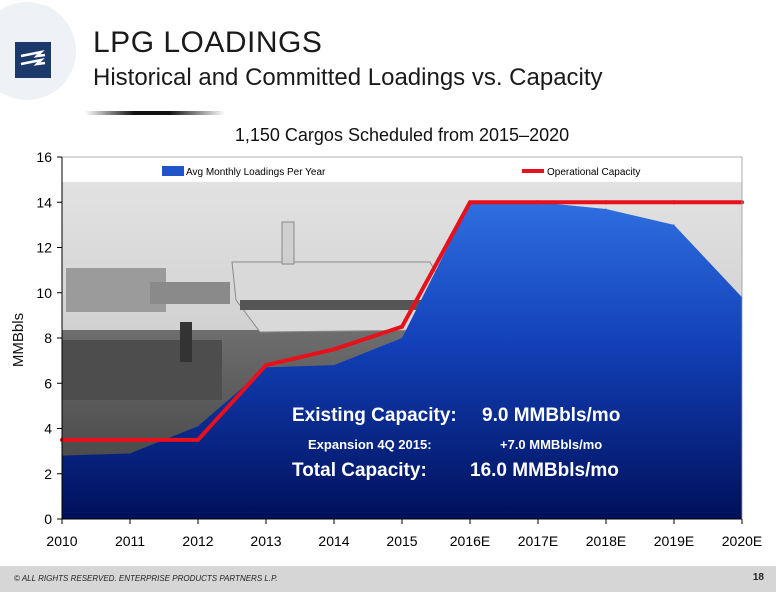  What do you see at coordinates (18, 340) in the screenshot?
I see `y-axis-label: MMBbls` at bounding box center [18, 340].